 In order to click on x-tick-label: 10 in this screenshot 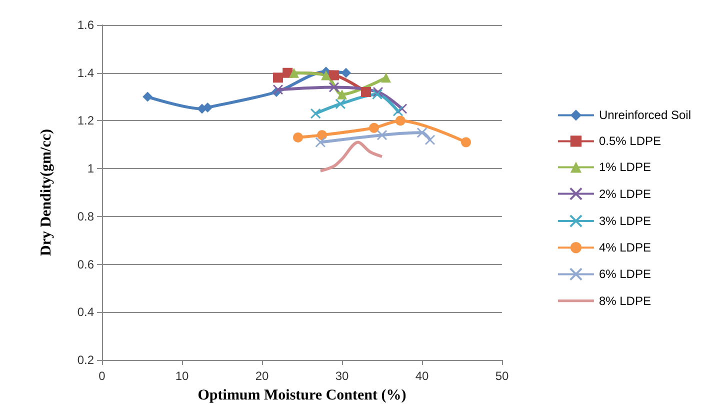, I will do `click(182, 376)`.